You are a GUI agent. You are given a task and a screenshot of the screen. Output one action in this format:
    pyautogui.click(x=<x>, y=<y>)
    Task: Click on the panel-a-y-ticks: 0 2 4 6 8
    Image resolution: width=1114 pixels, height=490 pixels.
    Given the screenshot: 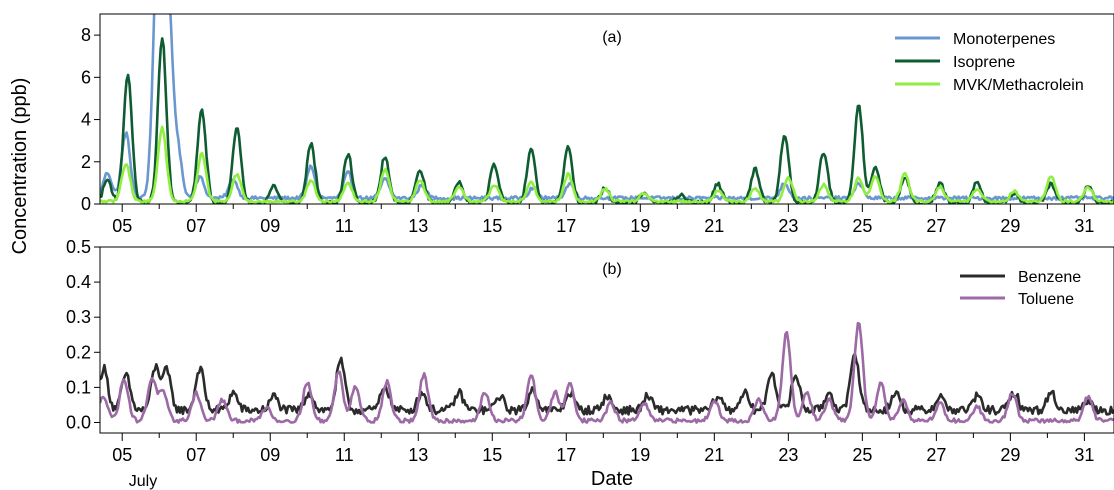 What is the action you would take?
    pyautogui.click(x=90, y=119)
    